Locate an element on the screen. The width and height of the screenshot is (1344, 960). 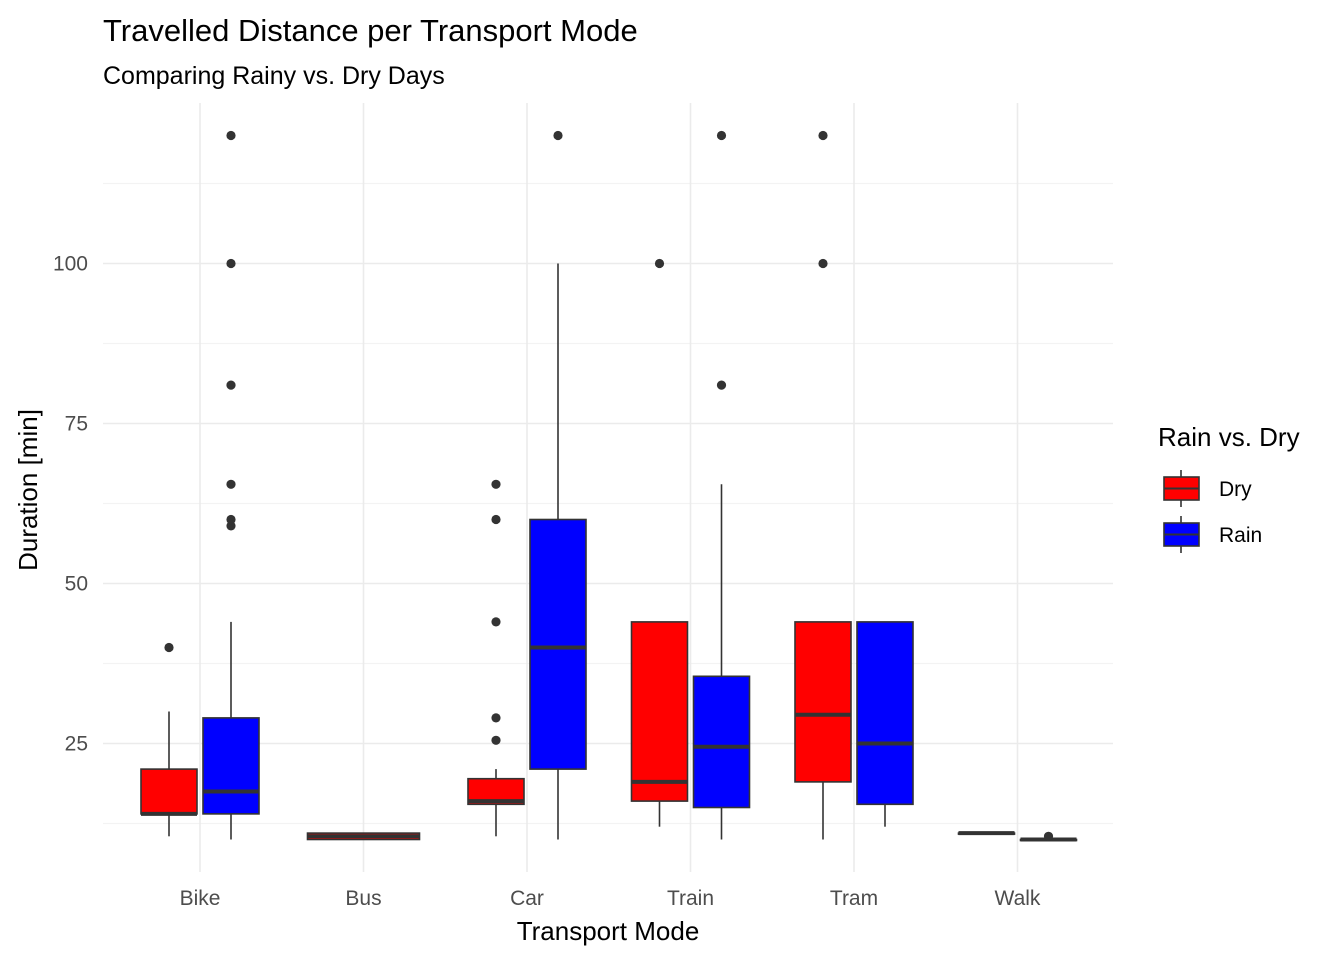
box-car-rain is located at coordinates (558, 485).